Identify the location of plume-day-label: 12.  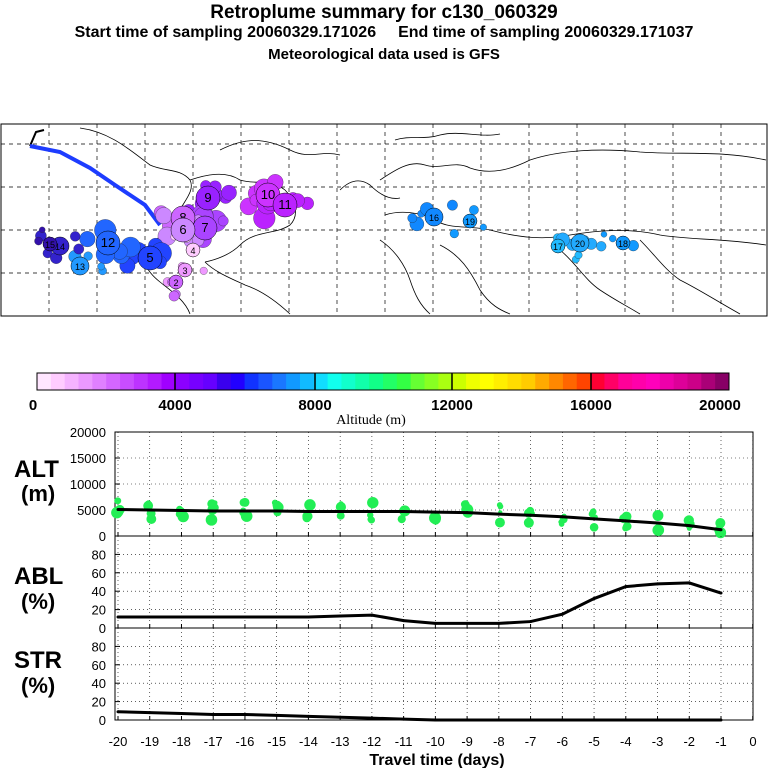
(108, 242).